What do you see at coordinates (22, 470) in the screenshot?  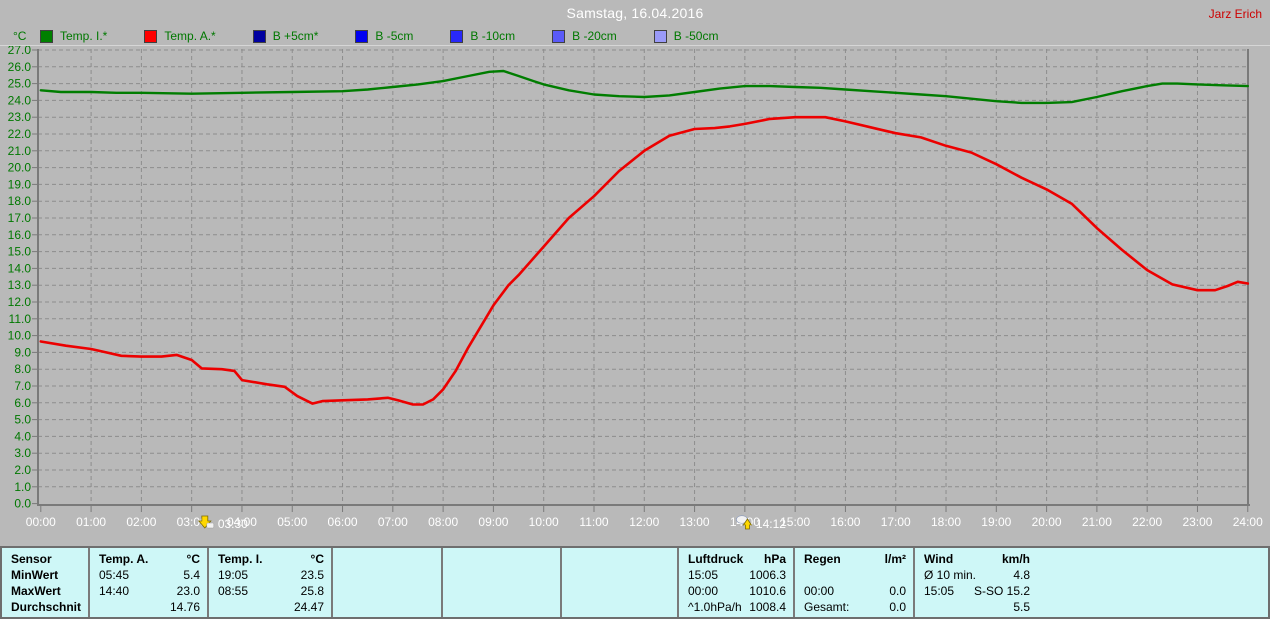 I see `y-tick-label: 2.0` at bounding box center [22, 470].